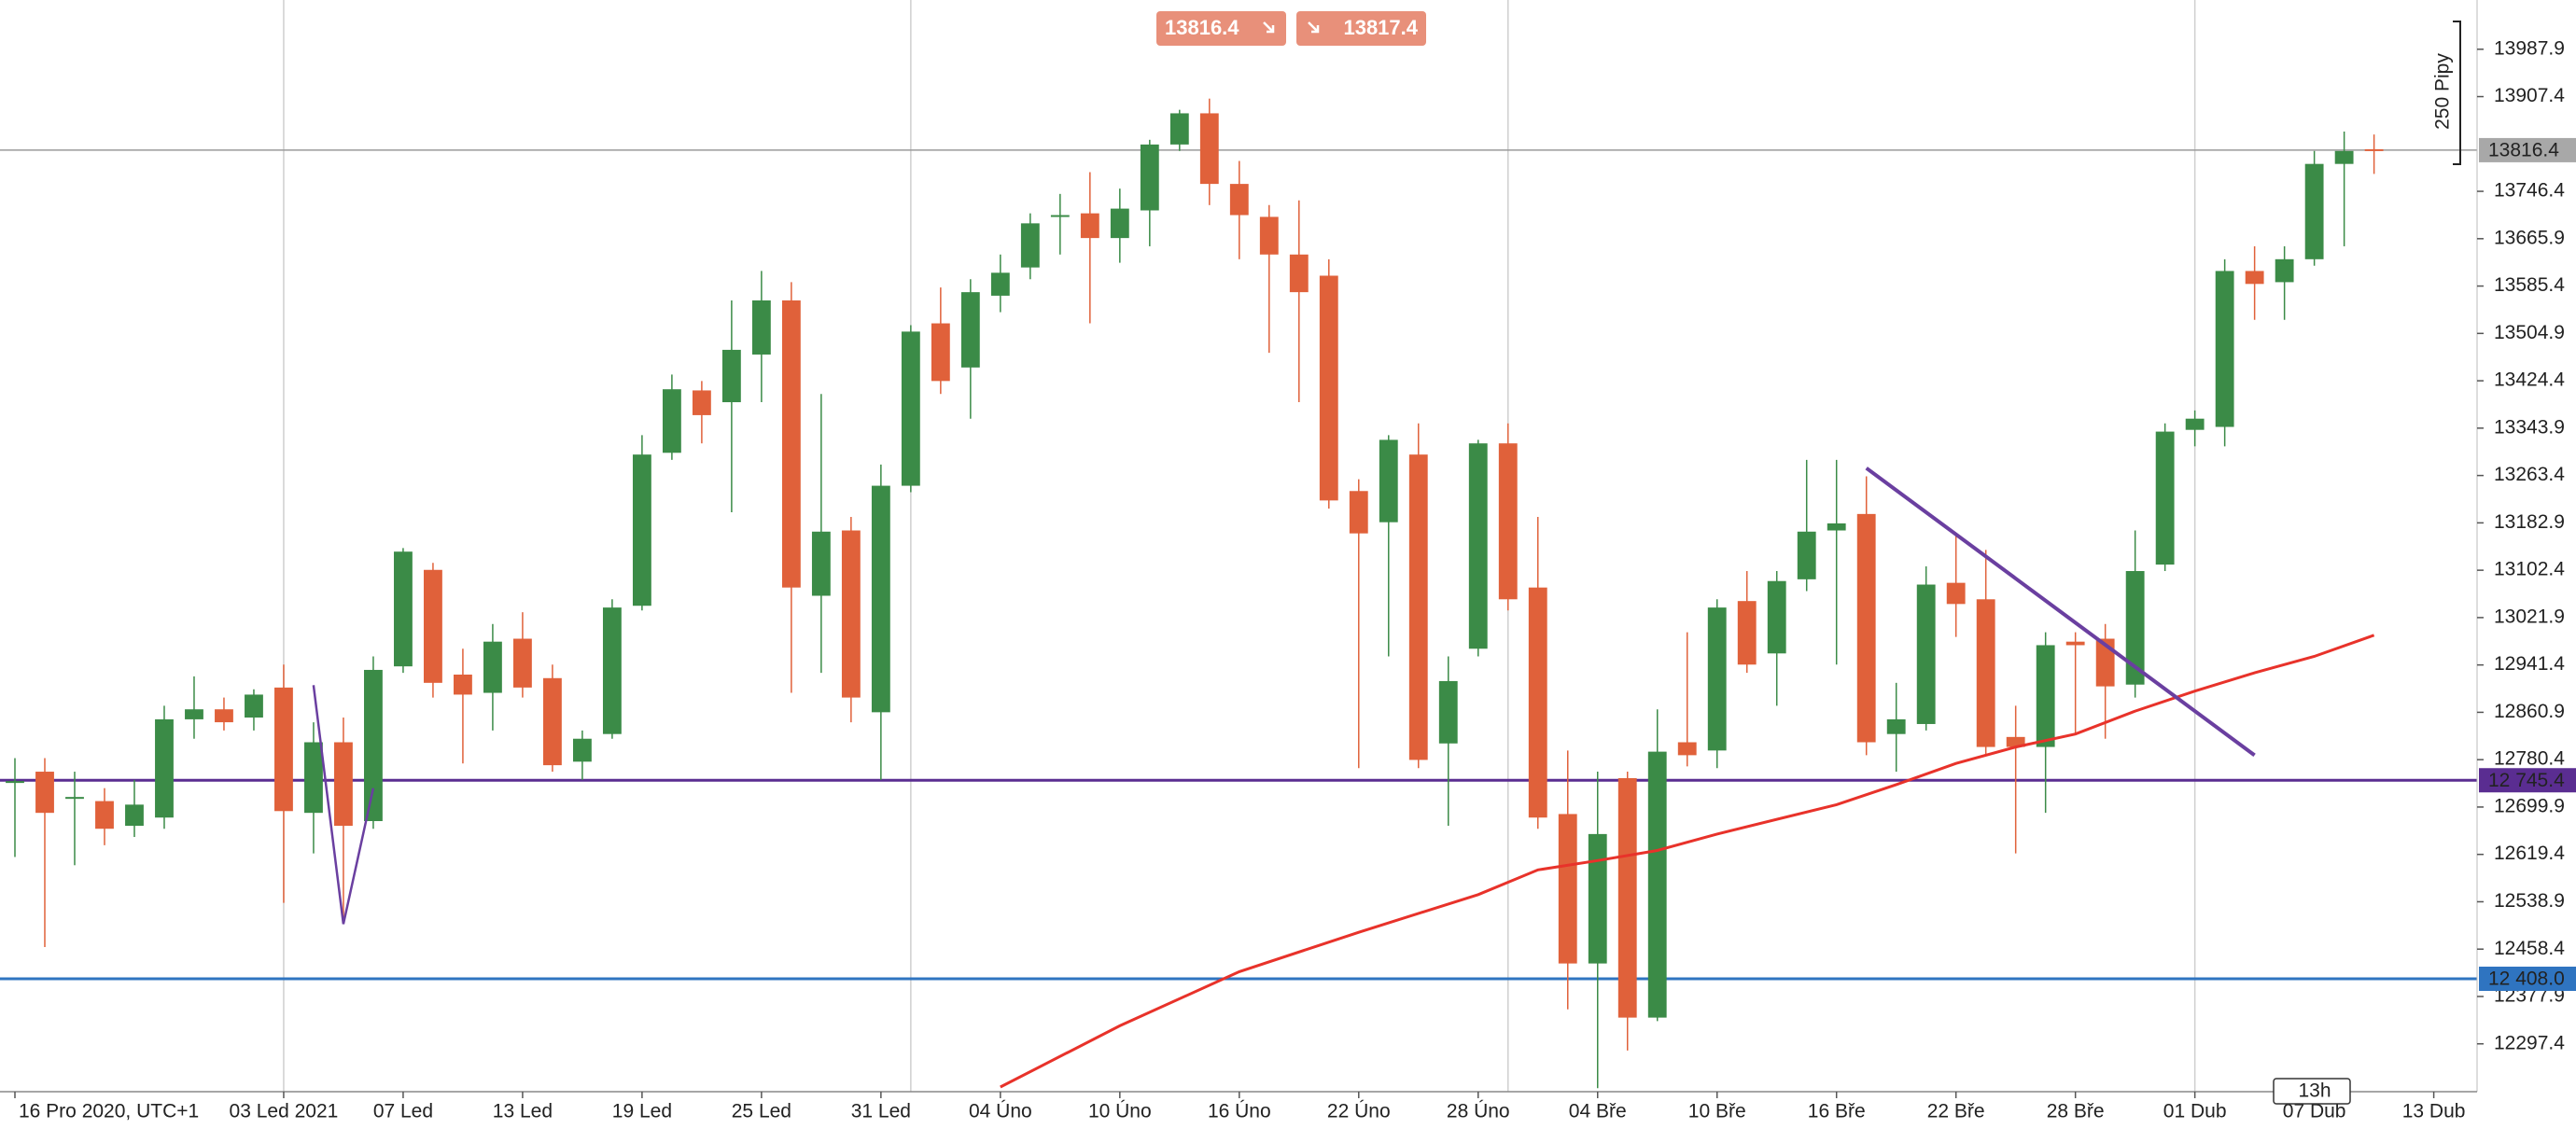 The image size is (2576, 1129). Describe the element at coordinates (2529, 664) in the screenshot. I see `y-tick-label: 12941.4` at that location.